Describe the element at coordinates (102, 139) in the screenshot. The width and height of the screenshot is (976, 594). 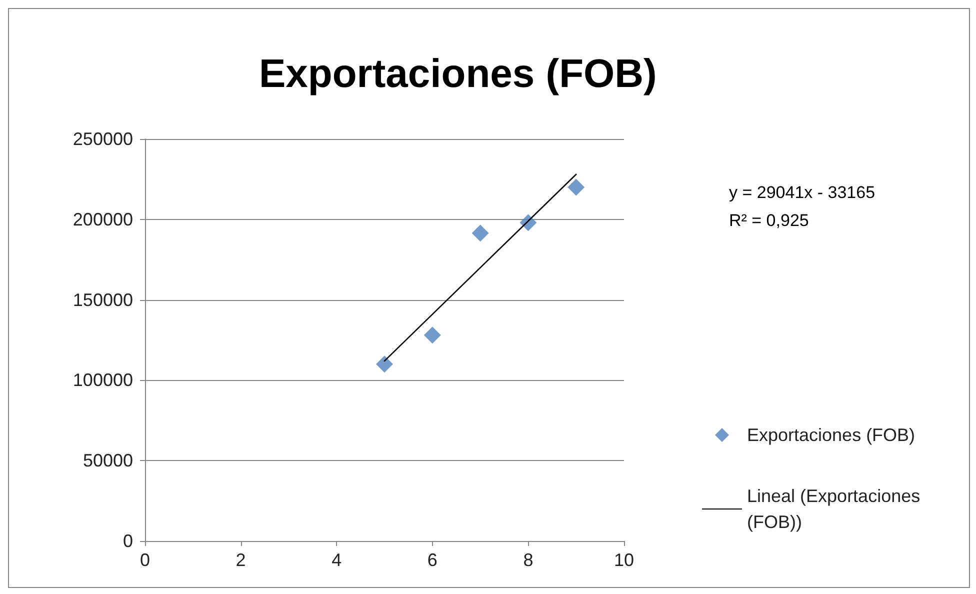
I see `y-tick-label: 250000` at that location.